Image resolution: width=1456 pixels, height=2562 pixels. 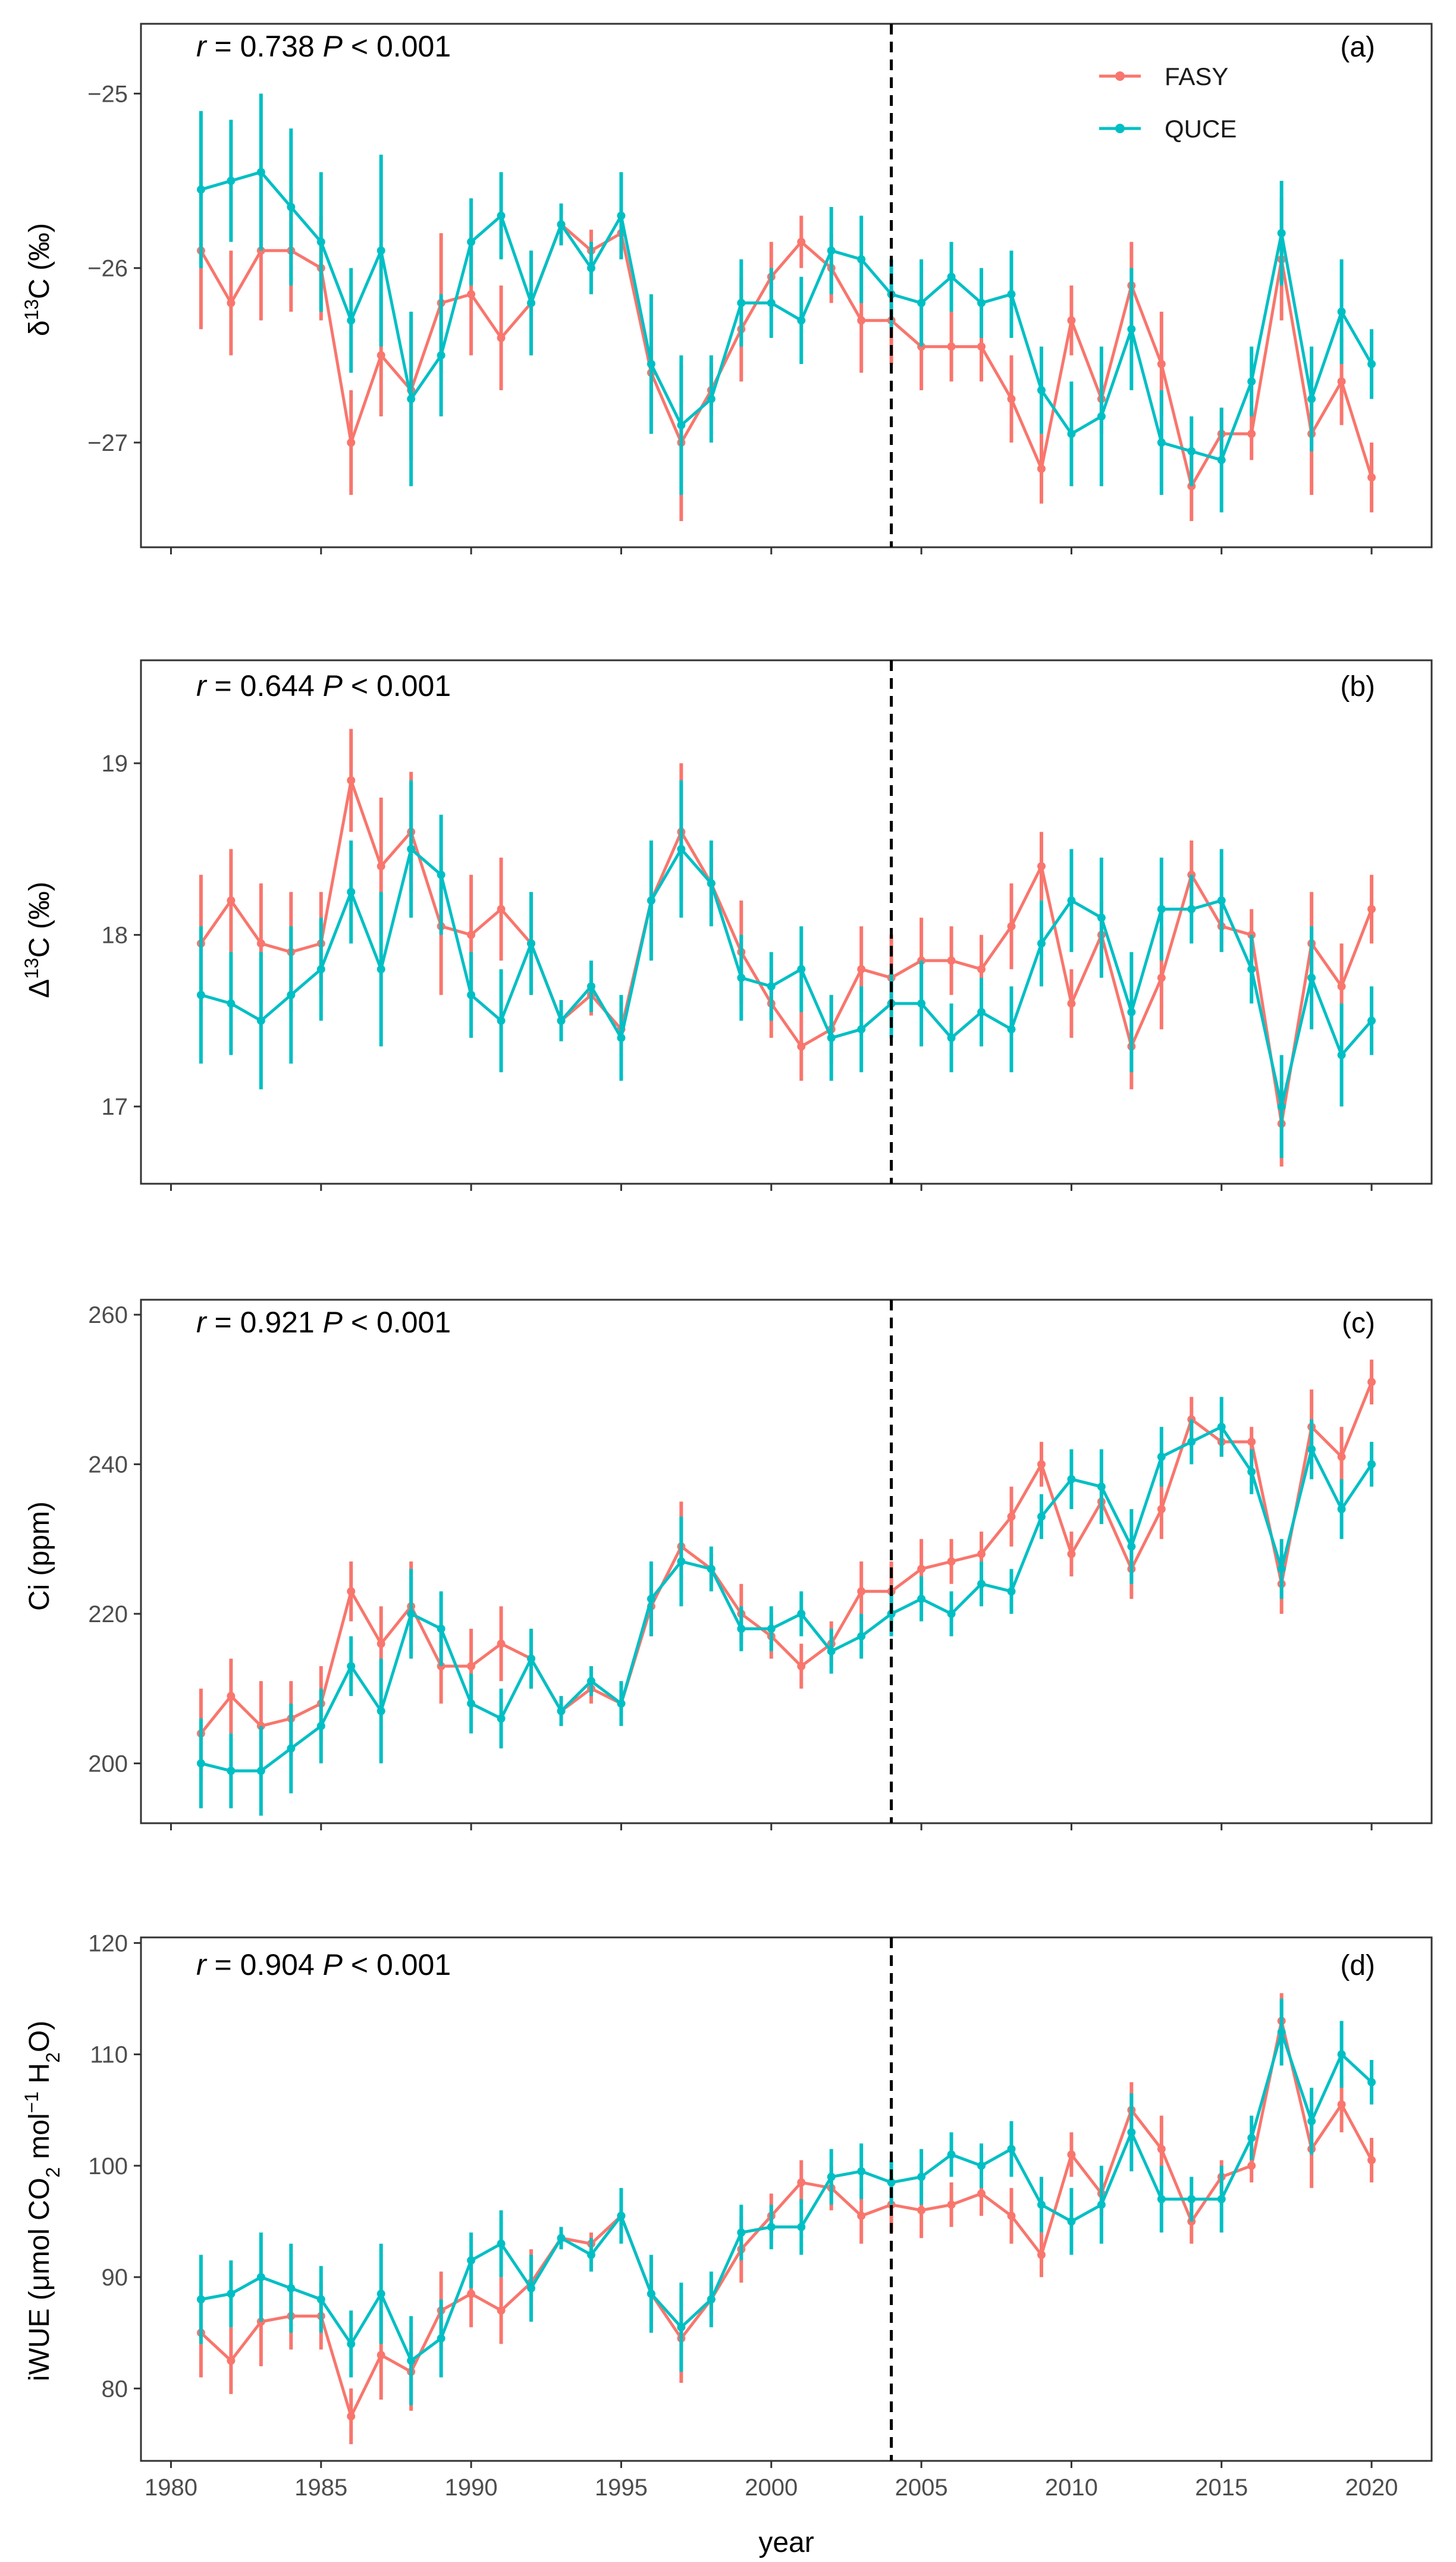 I want to click on y-tick-label: 120, so click(x=108, y=1943).